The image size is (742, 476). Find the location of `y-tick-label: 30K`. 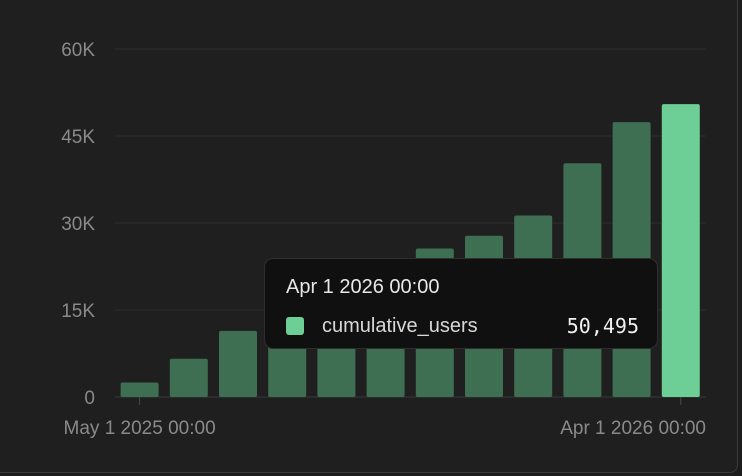

y-tick-label: 30K is located at coordinates (78, 224).